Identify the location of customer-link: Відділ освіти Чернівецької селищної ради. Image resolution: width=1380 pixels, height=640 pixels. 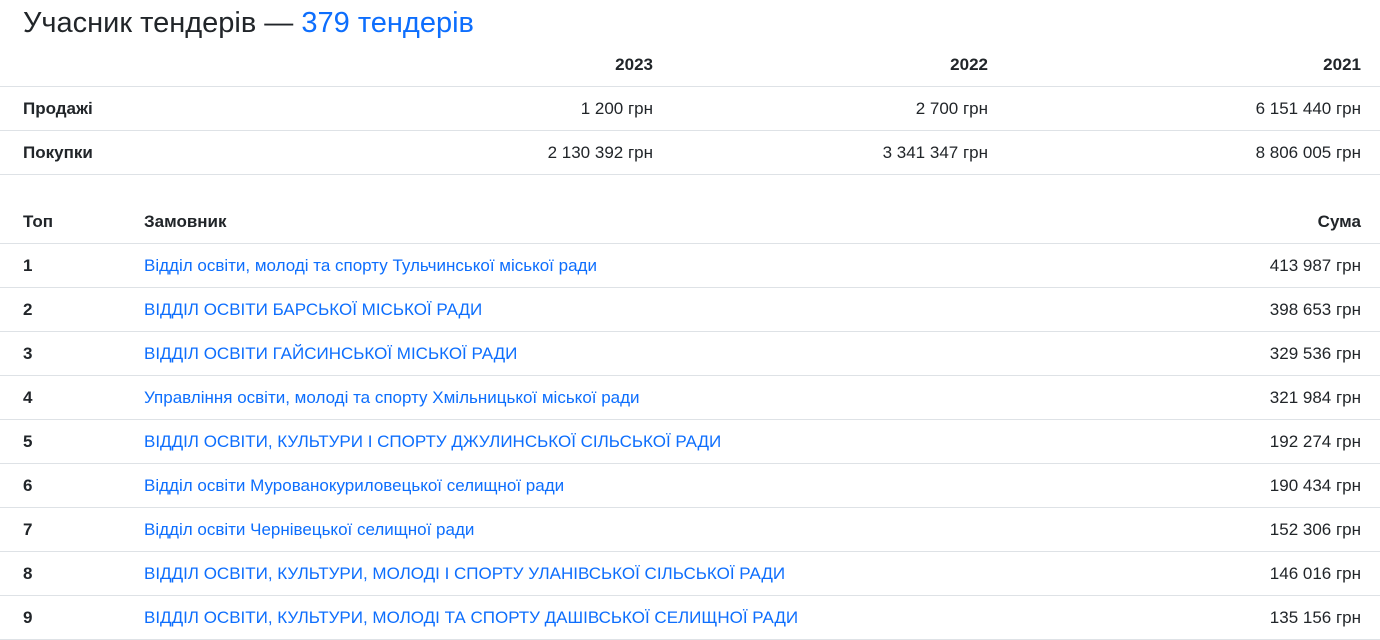
(309, 529).